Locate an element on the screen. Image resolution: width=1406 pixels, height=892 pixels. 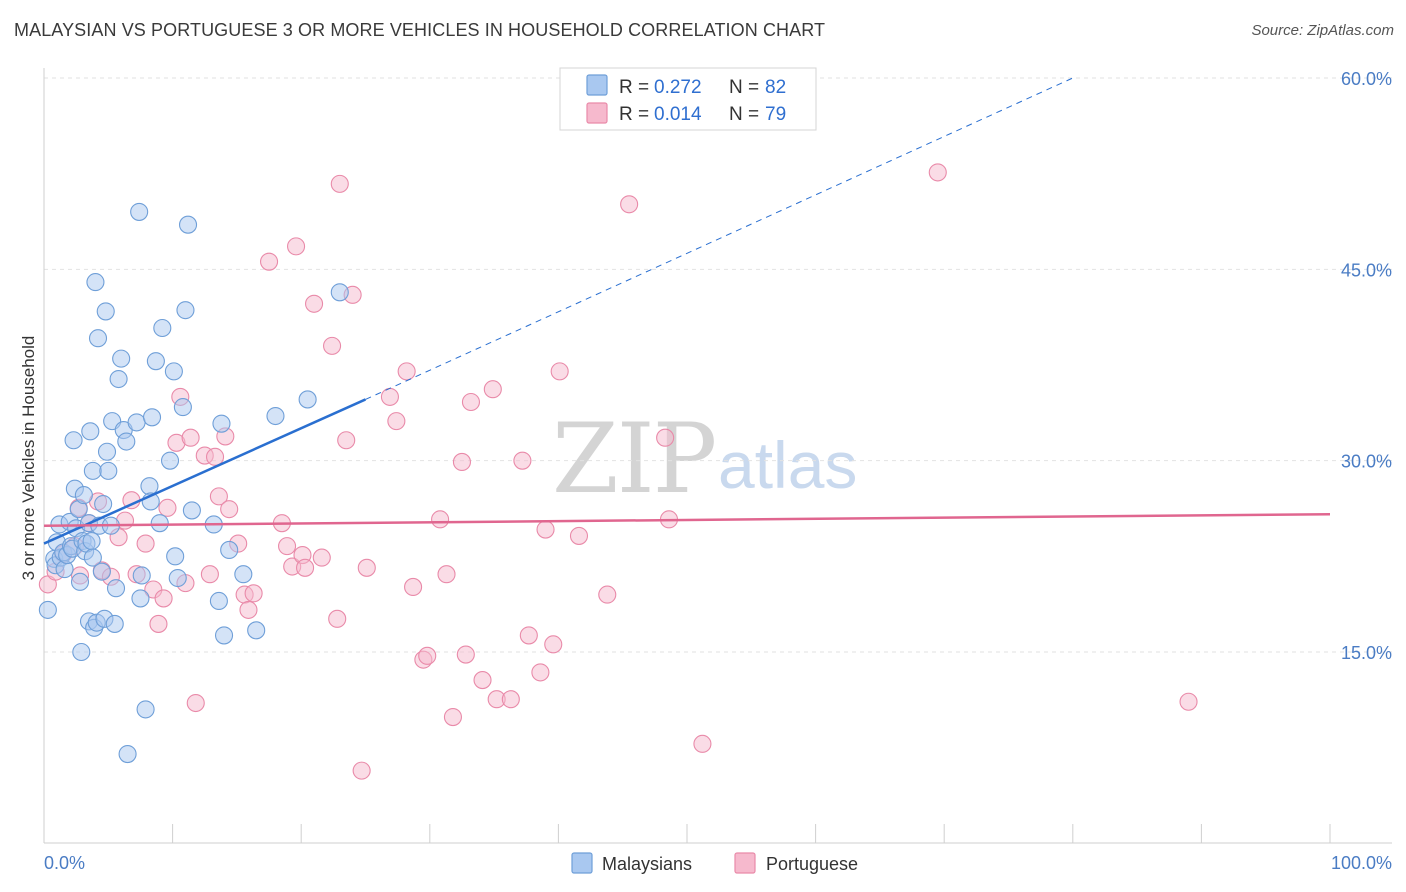
series-legend: Malaysians Portuguese is located at coordinates (714, 863).